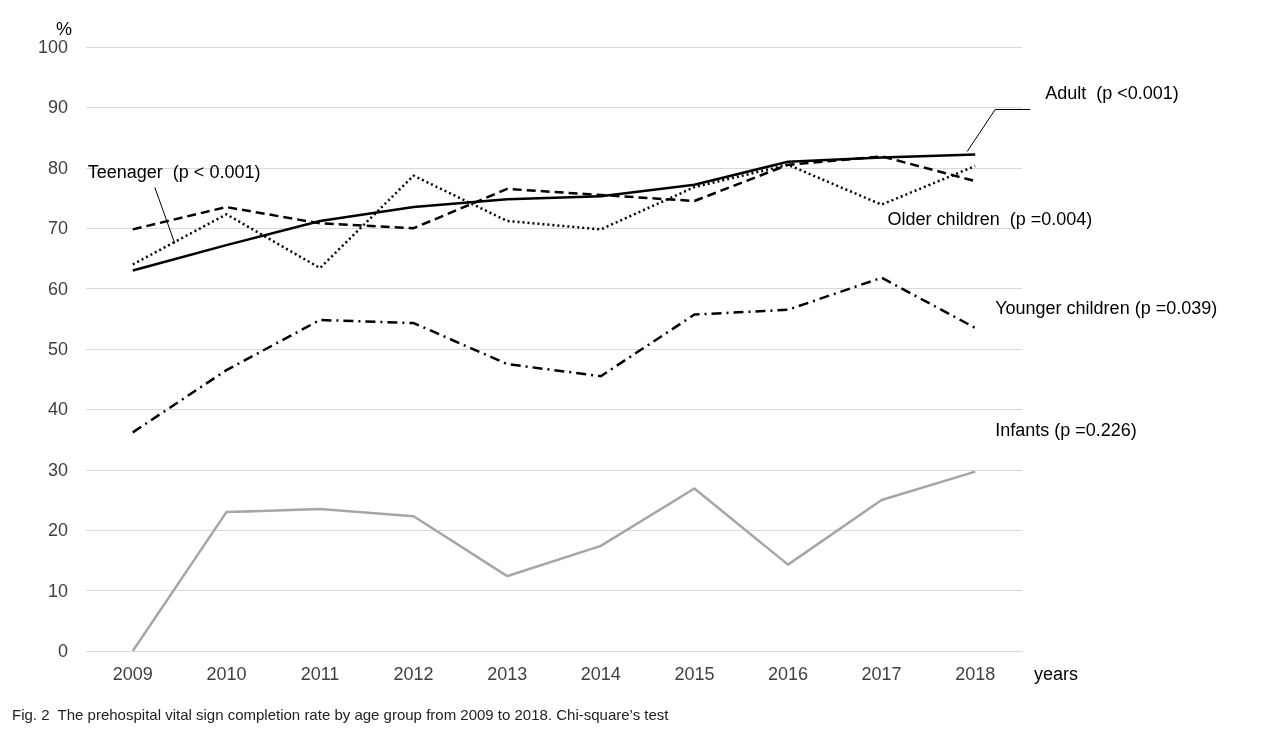  What do you see at coordinates (57, 469) in the screenshot?
I see `y-tick-label: 30` at bounding box center [57, 469].